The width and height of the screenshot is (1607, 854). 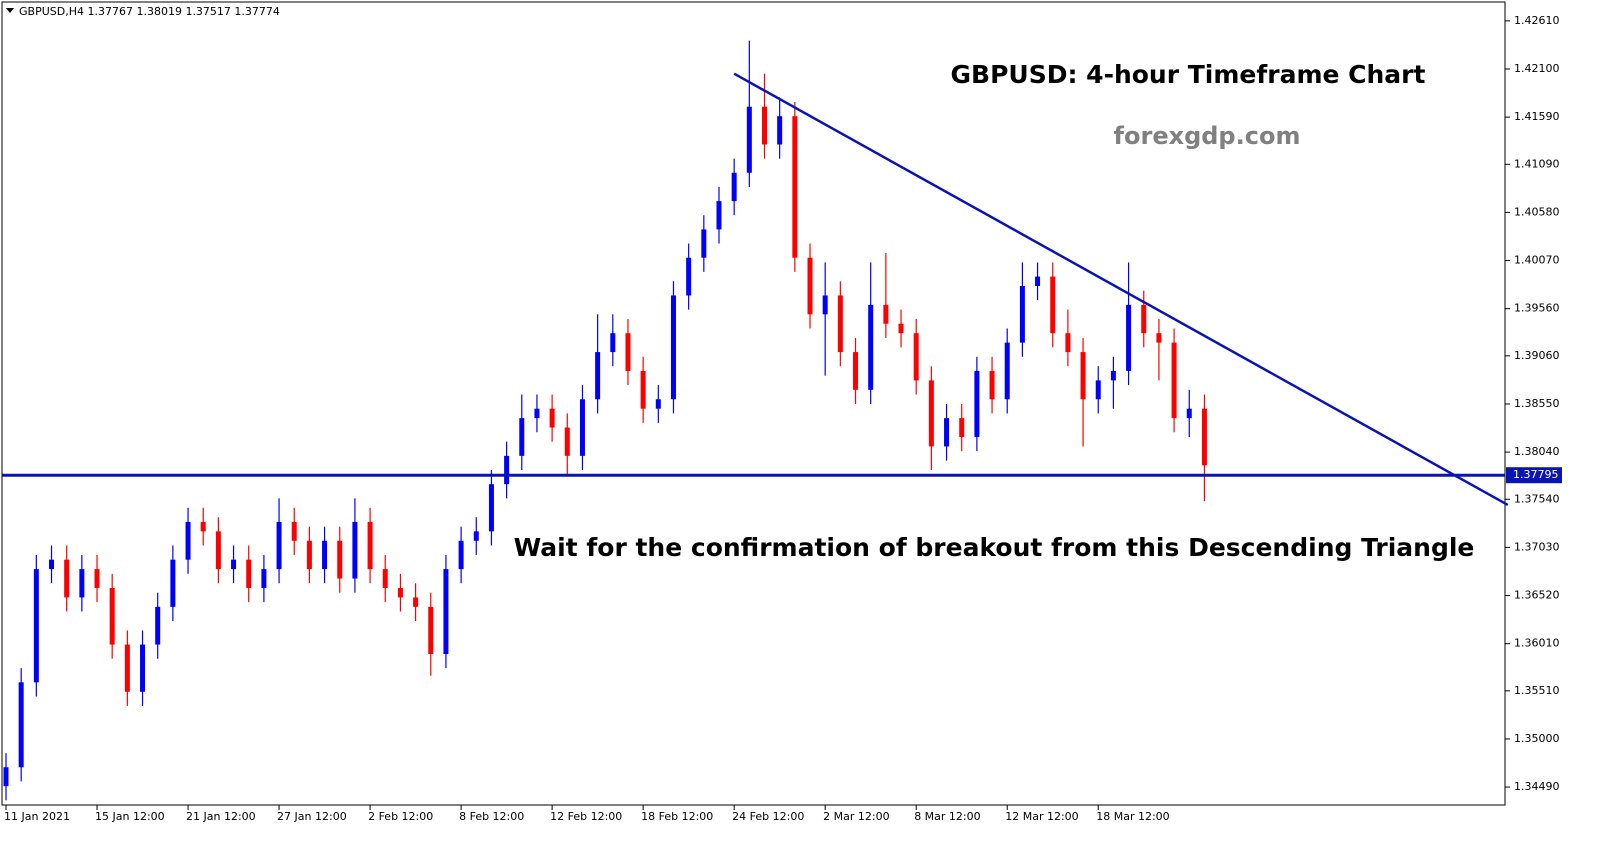 I want to click on x-tick-label: 21 Jan 12:00, so click(x=221, y=816).